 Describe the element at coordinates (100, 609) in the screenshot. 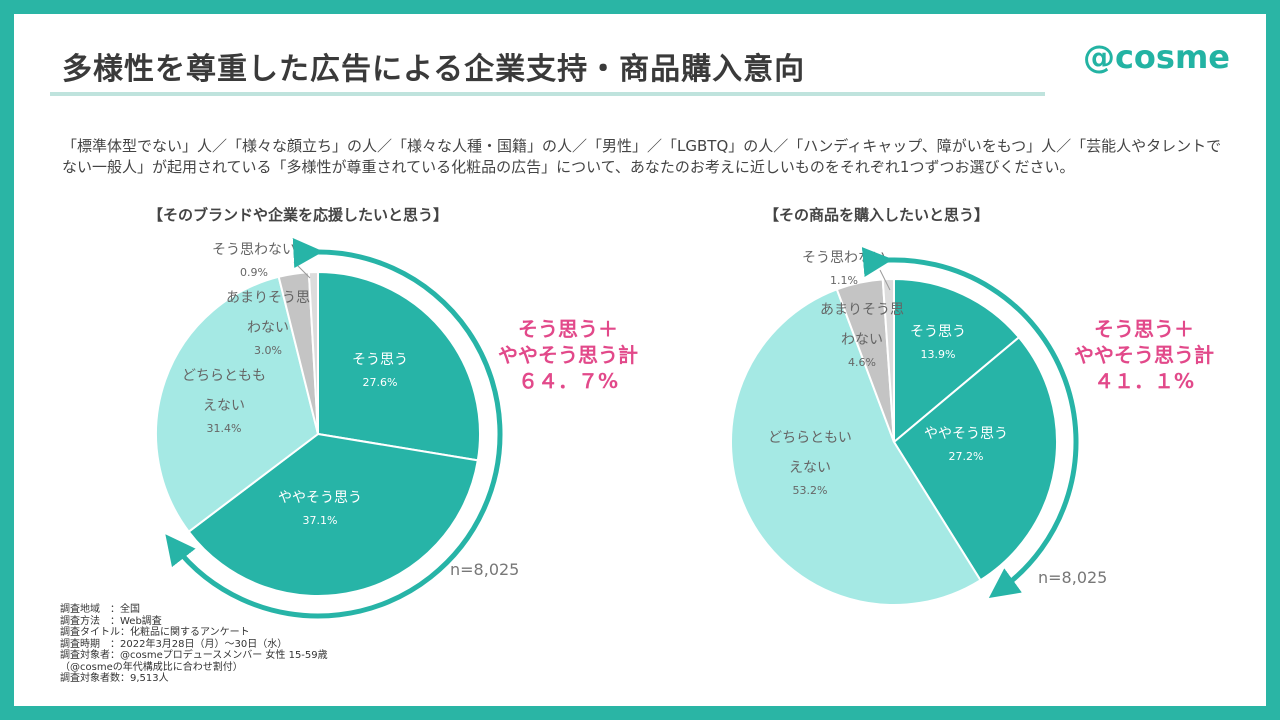

I see `note-line: 調査地域 ：全国` at that location.